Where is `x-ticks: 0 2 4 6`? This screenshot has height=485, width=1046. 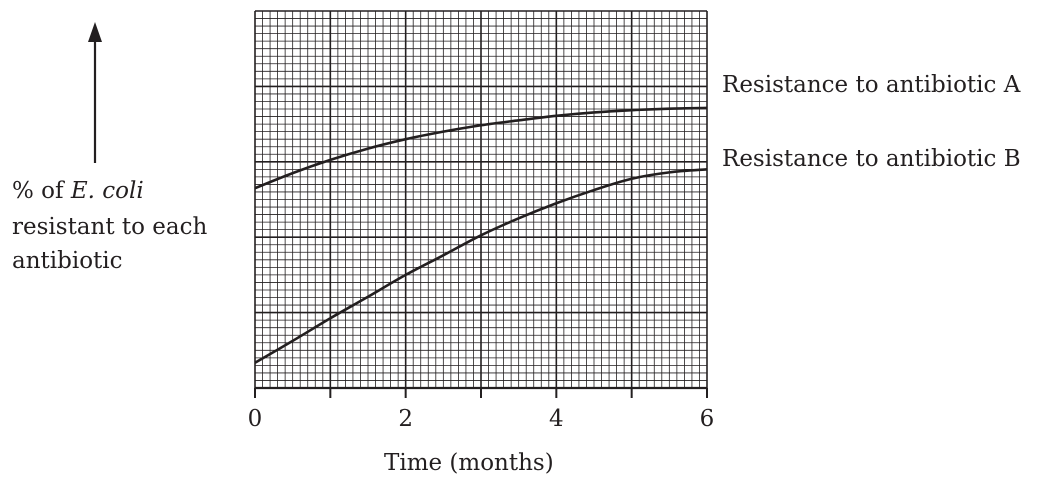 x-ticks: 0 2 4 6 is located at coordinates (481, 419).